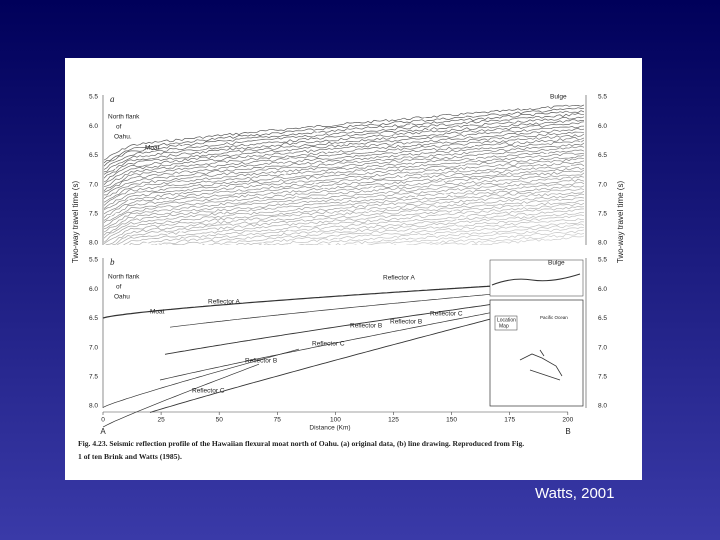  What do you see at coordinates (541, 365) in the screenshot?
I see `map-islands` at bounding box center [541, 365].